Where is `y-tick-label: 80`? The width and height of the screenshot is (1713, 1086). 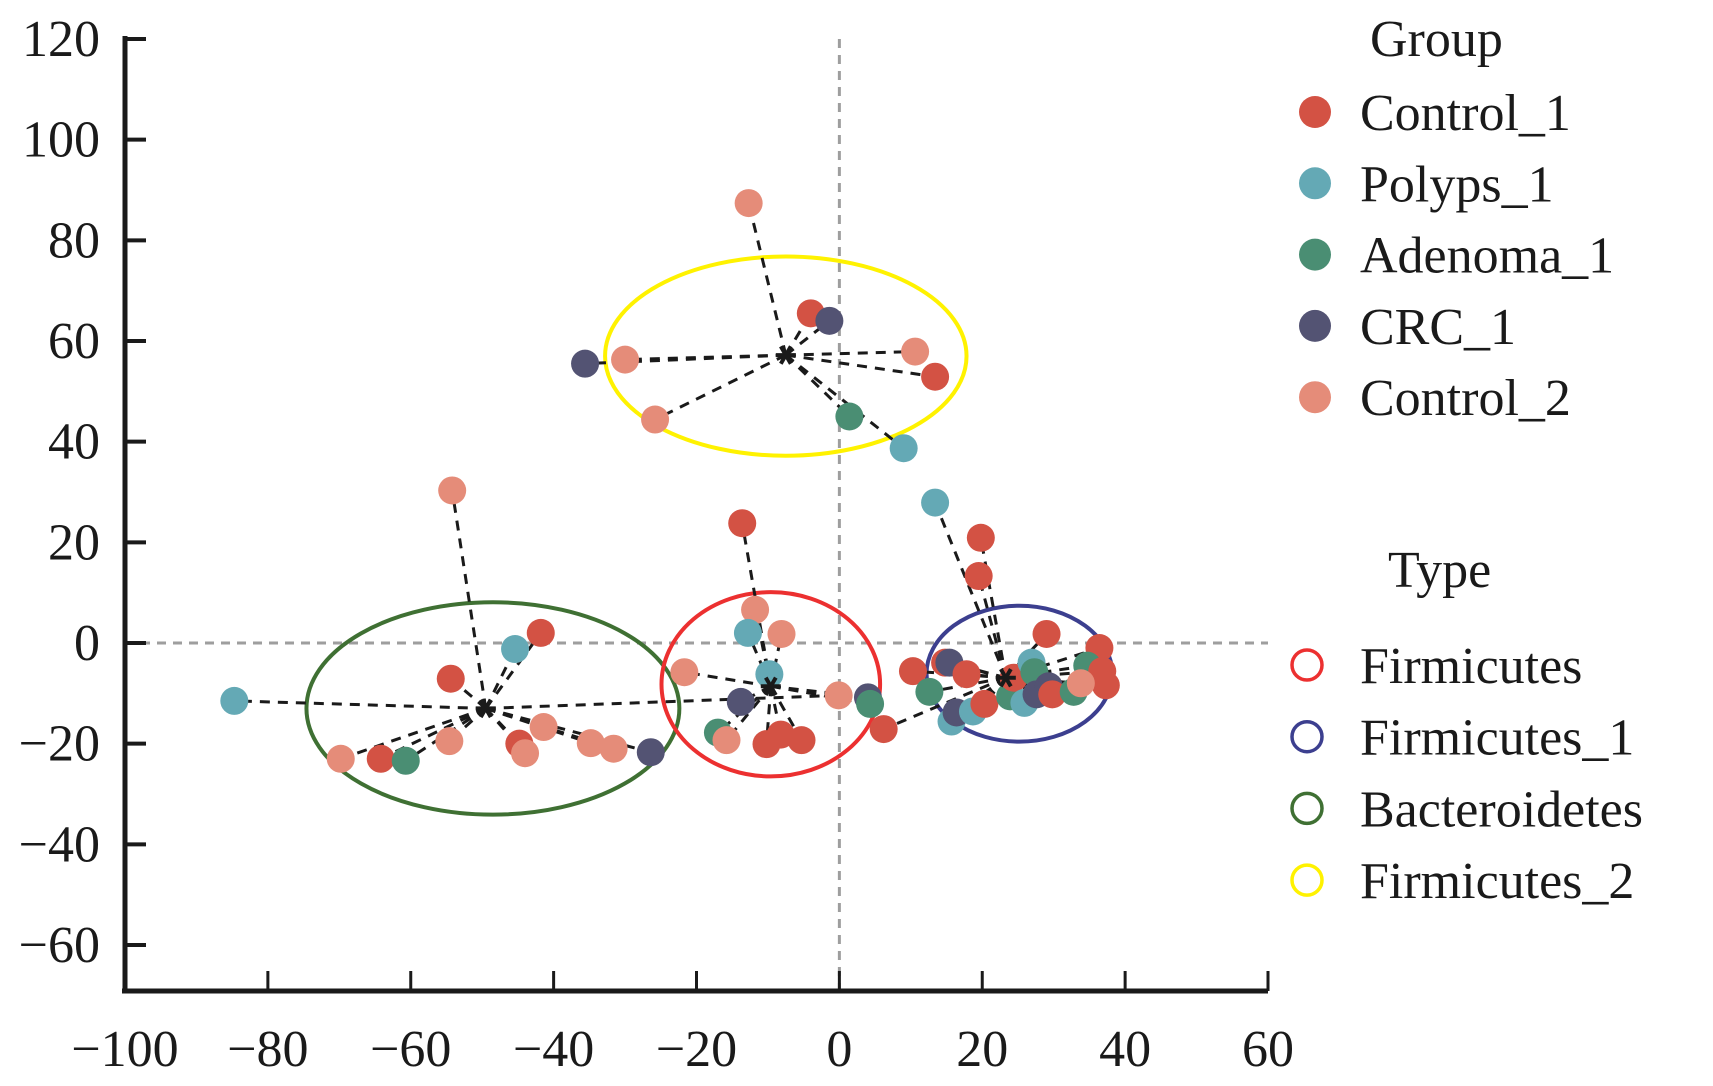
y-tick-label: 80 is located at coordinates (74, 240).